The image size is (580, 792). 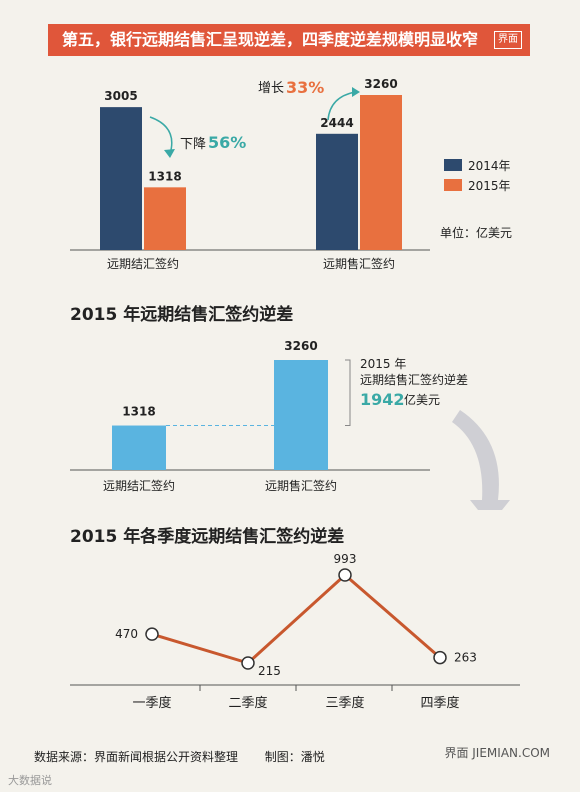 I want to click on chart3-data-label: 470, so click(x=126, y=634).